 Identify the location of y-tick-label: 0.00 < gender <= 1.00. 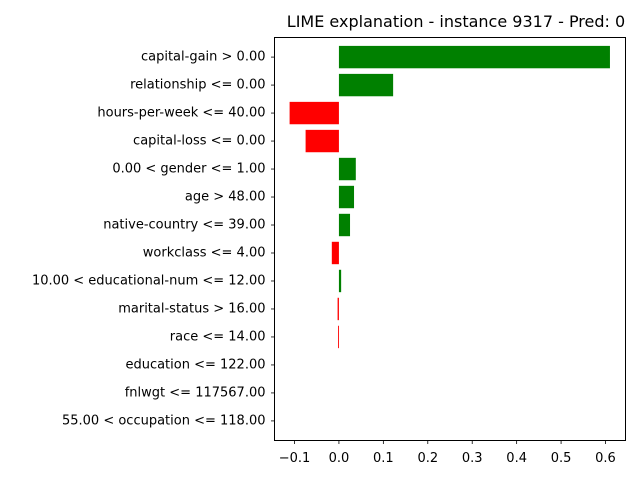
(188, 169).